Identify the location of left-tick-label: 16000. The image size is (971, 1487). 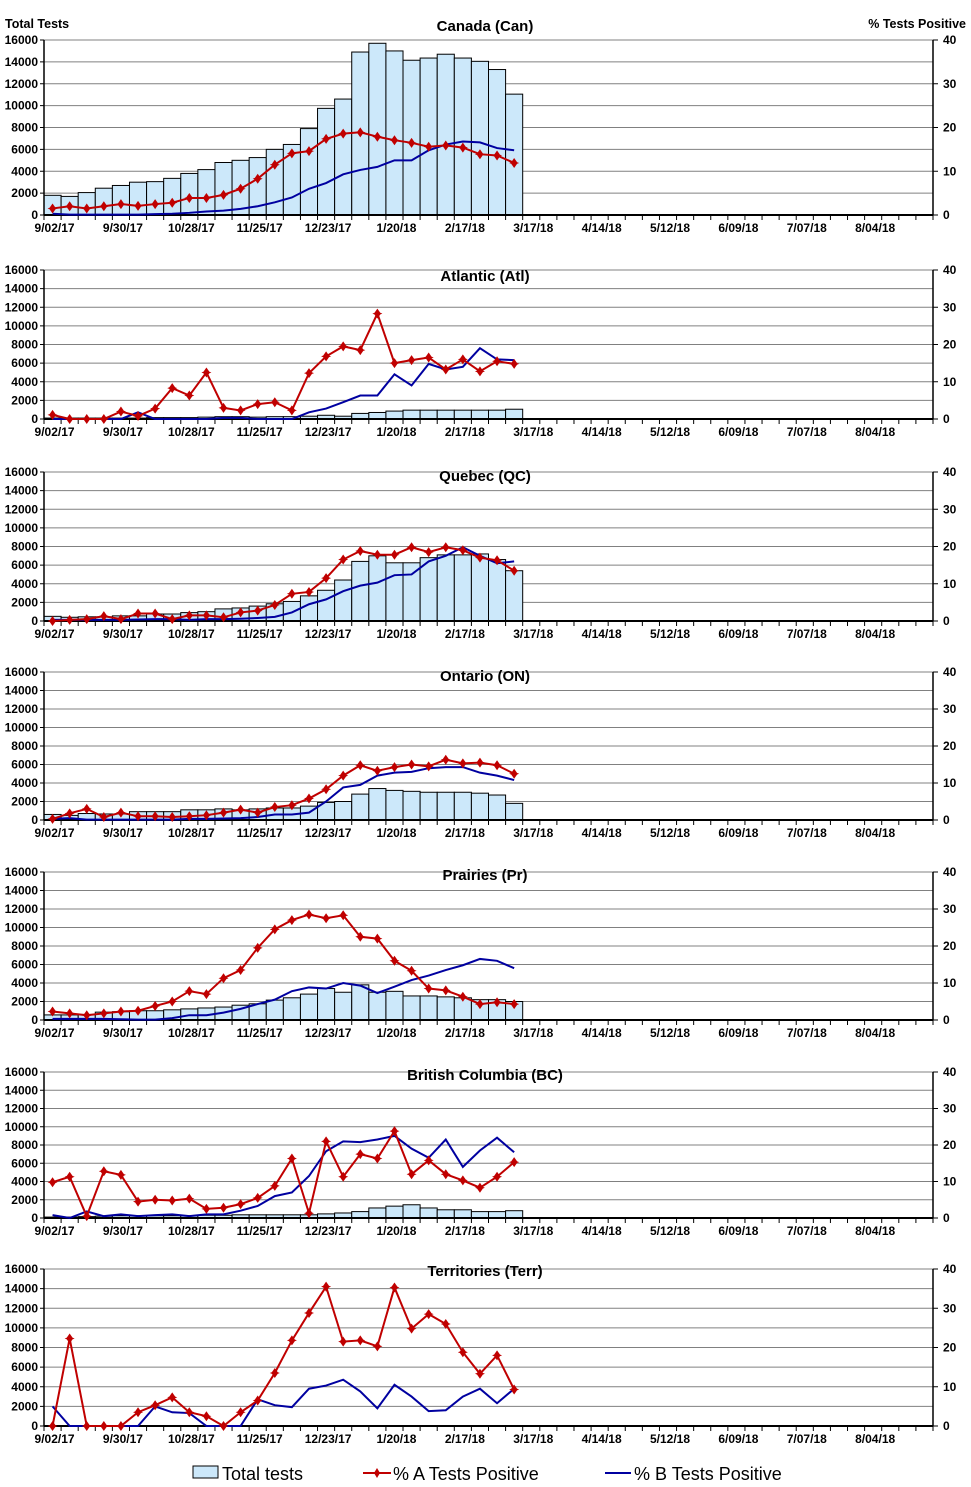
(22, 1072).